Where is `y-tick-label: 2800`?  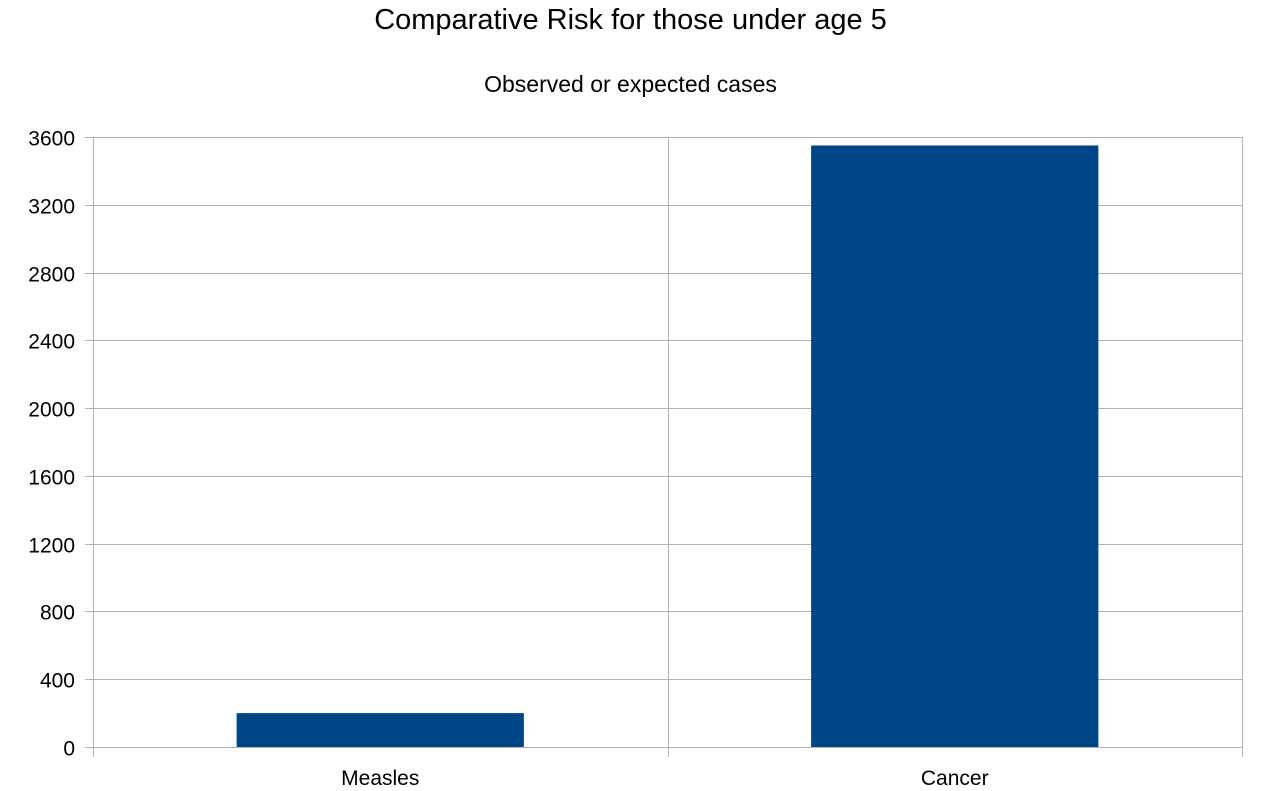 y-tick-label: 2800 is located at coordinates (51, 275).